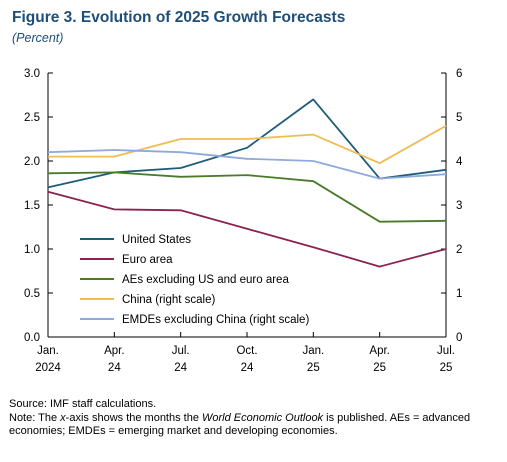 The height and width of the screenshot is (462, 507). Describe the element at coordinates (459, 338) in the screenshot. I see `y-right-tick-label: 0` at that location.